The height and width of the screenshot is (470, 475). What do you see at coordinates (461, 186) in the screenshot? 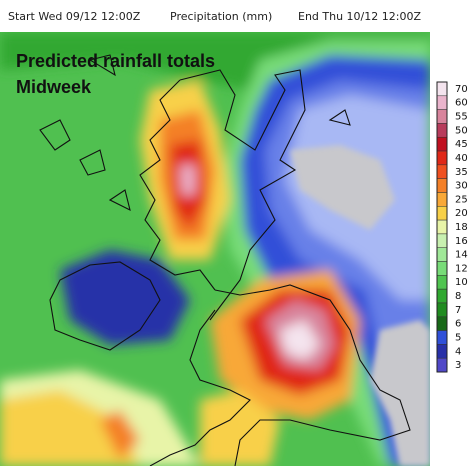
I see `legend-label: 30` at bounding box center [461, 186].